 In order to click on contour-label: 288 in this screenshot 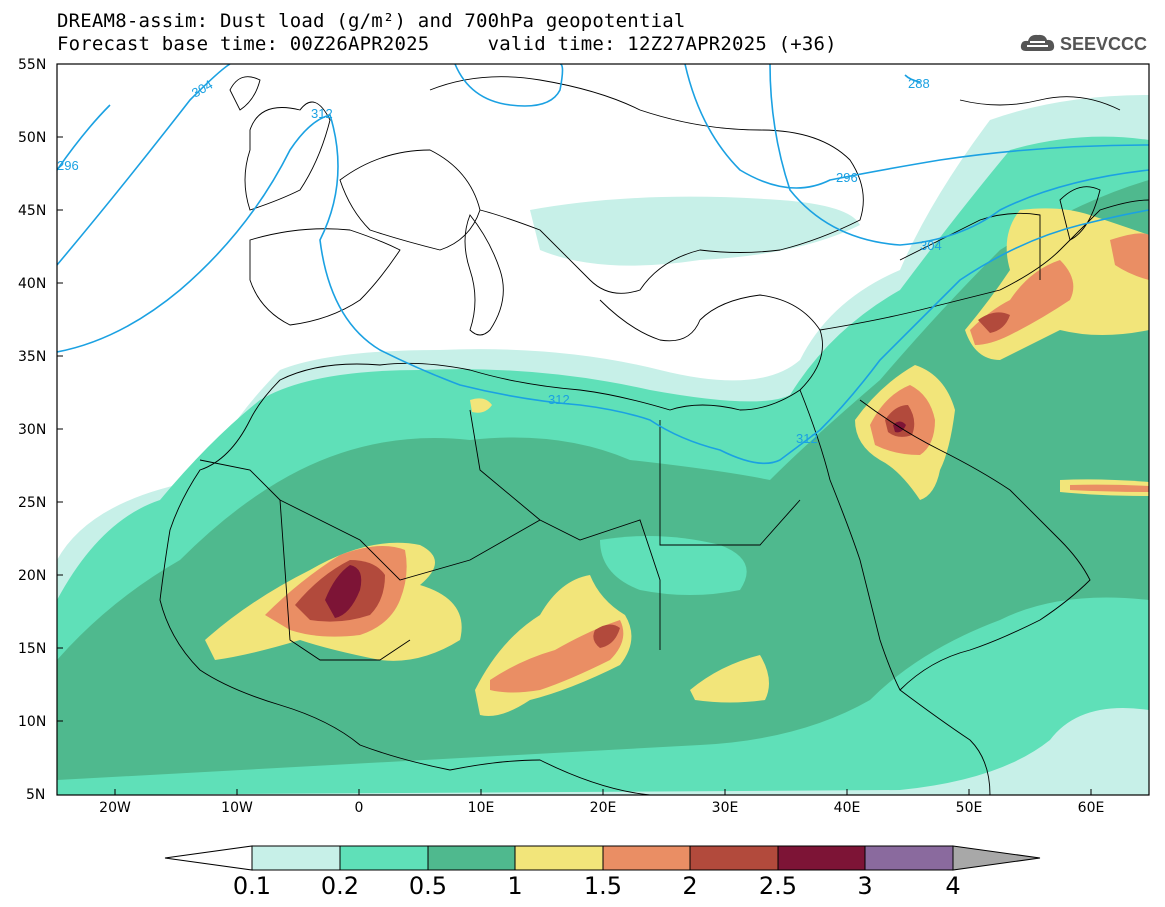, I will do `click(919, 83)`.